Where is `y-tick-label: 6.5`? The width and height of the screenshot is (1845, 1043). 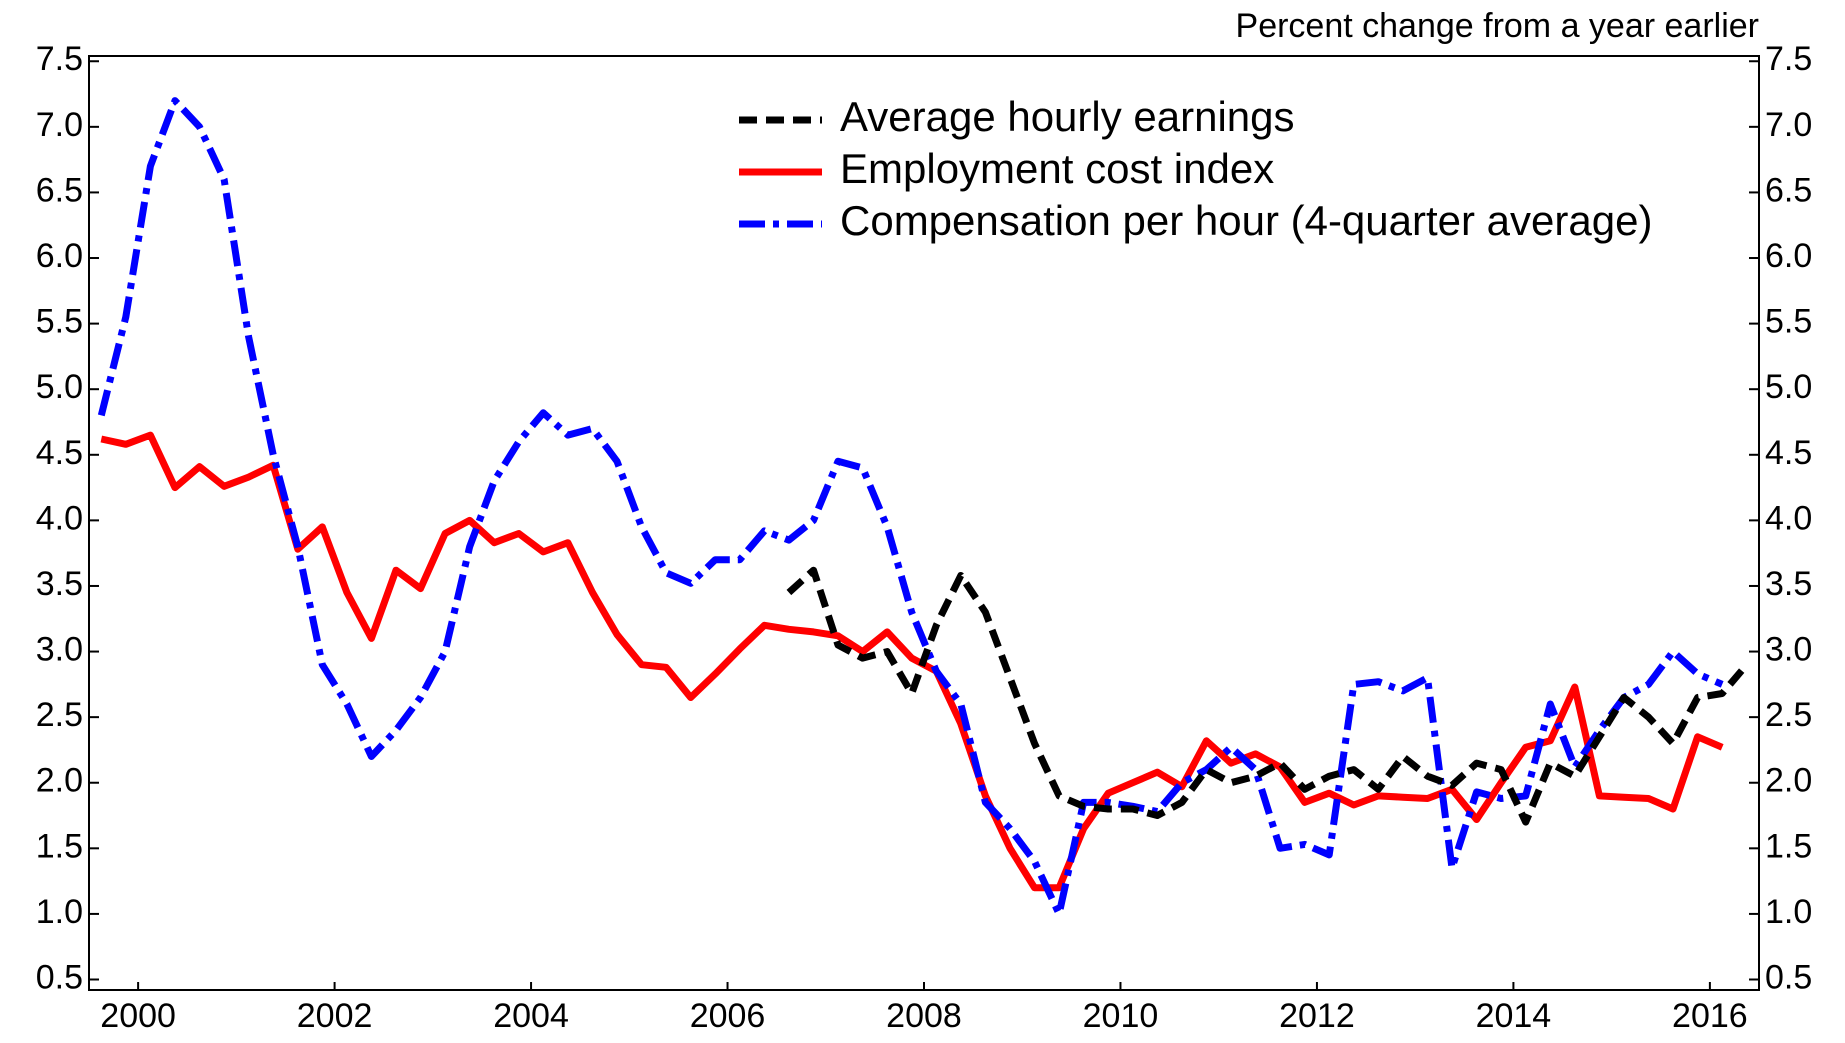
y-tick-label: 6.5 is located at coordinates (59, 190).